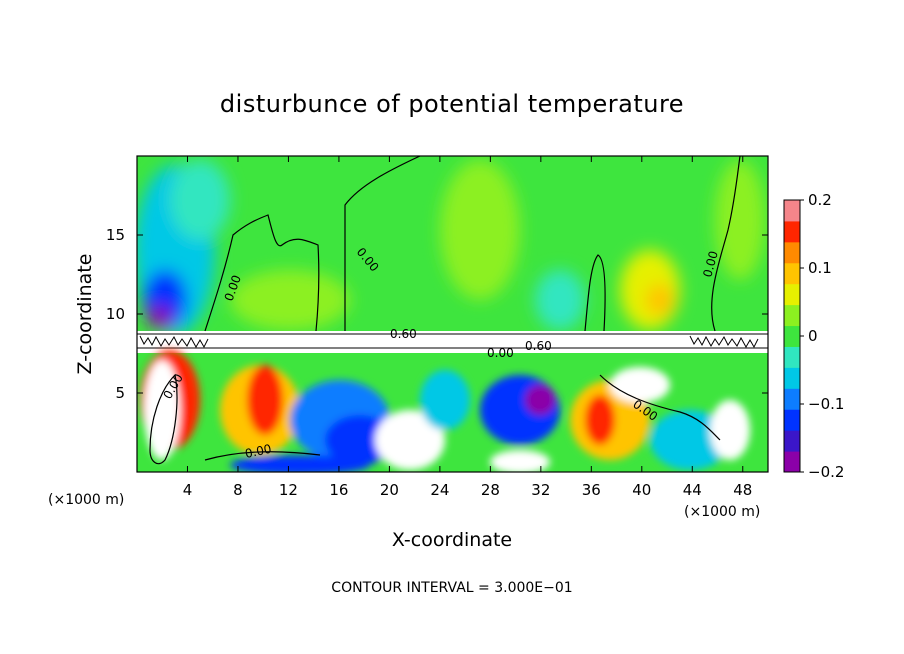 This screenshot has height=654, width=904. What do you see at coordinates (188, 490) in the screenshot?
I see `x-tick-label: 4` at bounding box center [188, 490].